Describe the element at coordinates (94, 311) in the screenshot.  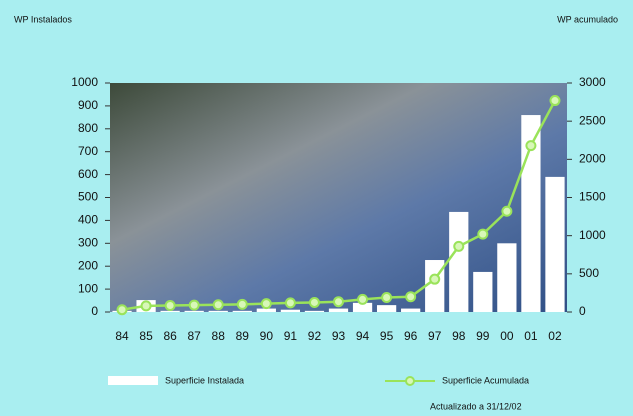
I see `y-tick-label: 0` at that location.